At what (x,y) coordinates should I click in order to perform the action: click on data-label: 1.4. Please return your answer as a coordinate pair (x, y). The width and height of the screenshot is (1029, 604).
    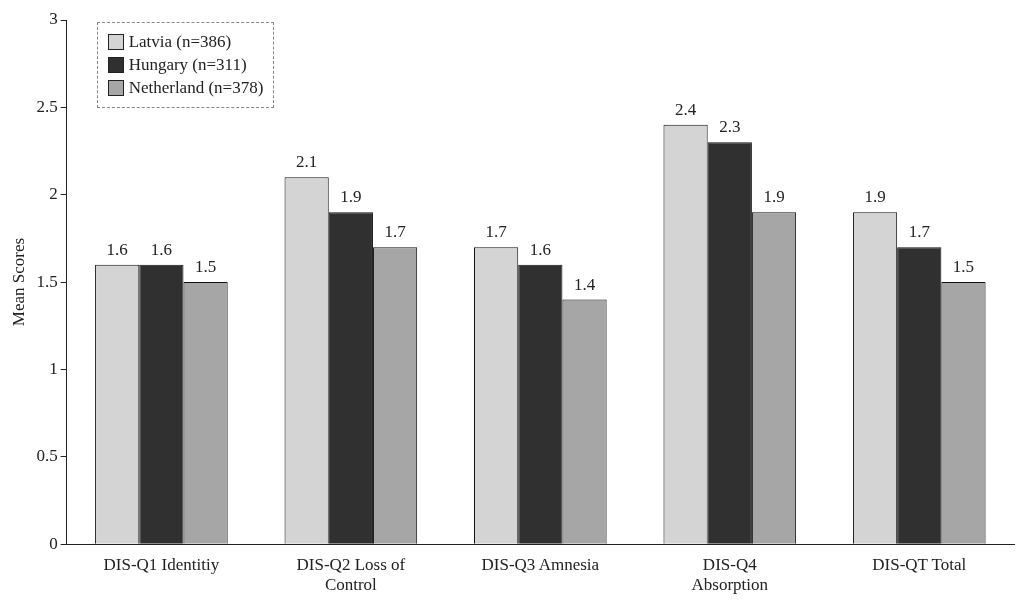
    Looking at the image, I should click on (584, 284).